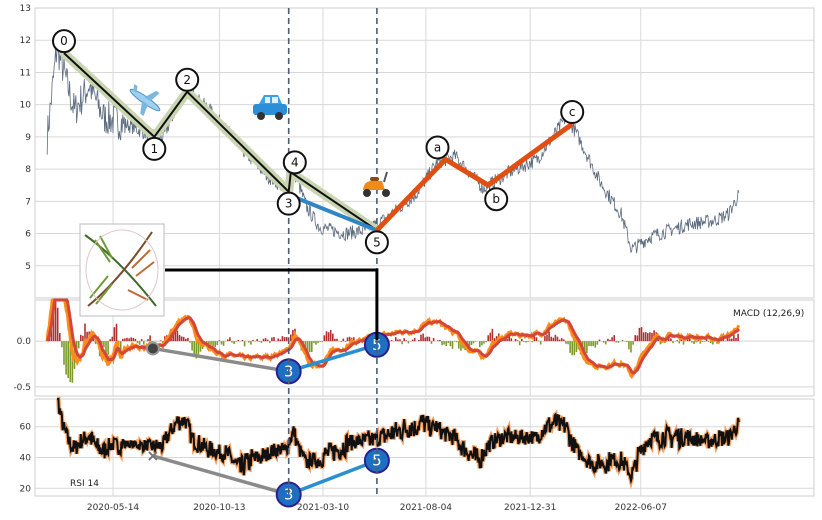 This screenshot has height=520, width=822. I want to click on car-icon, so click(270, 107).